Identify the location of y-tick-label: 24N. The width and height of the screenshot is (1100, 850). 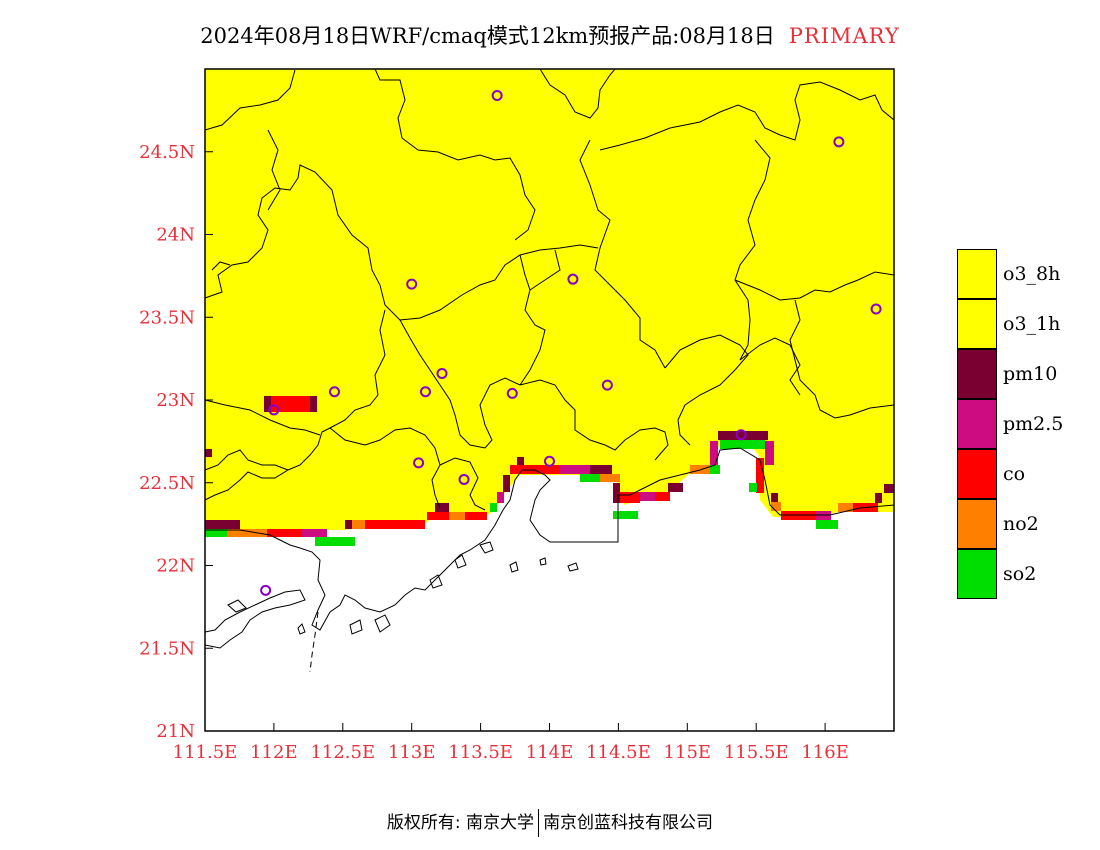
(175, 235).